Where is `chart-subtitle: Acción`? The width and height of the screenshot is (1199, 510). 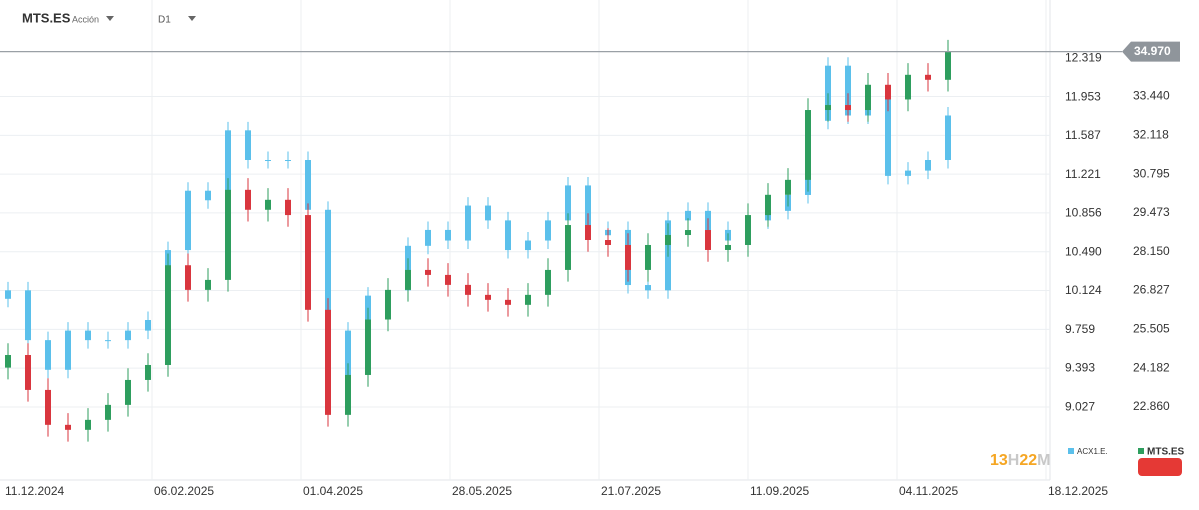 chart-subtitle: Acción is located at coordinates (85, 19).